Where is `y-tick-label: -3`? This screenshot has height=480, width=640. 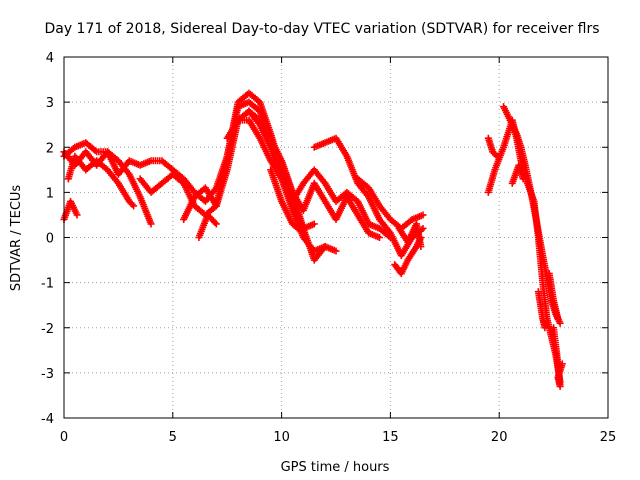 y-tick-label: -3 is located at coordinates (47, 374).